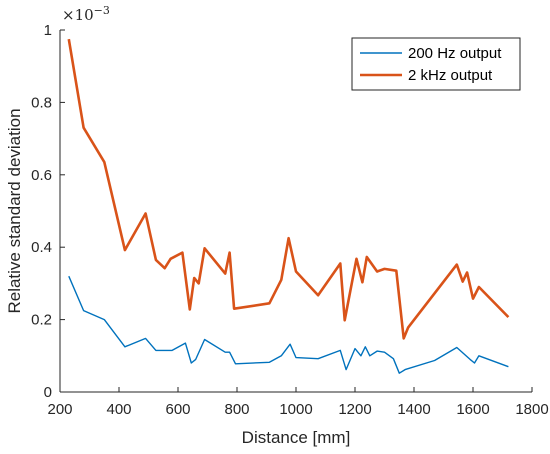  Describe the element at coordinates (41, 247) in the screenshot. I see `y-tick-label: 0.4` at that location.